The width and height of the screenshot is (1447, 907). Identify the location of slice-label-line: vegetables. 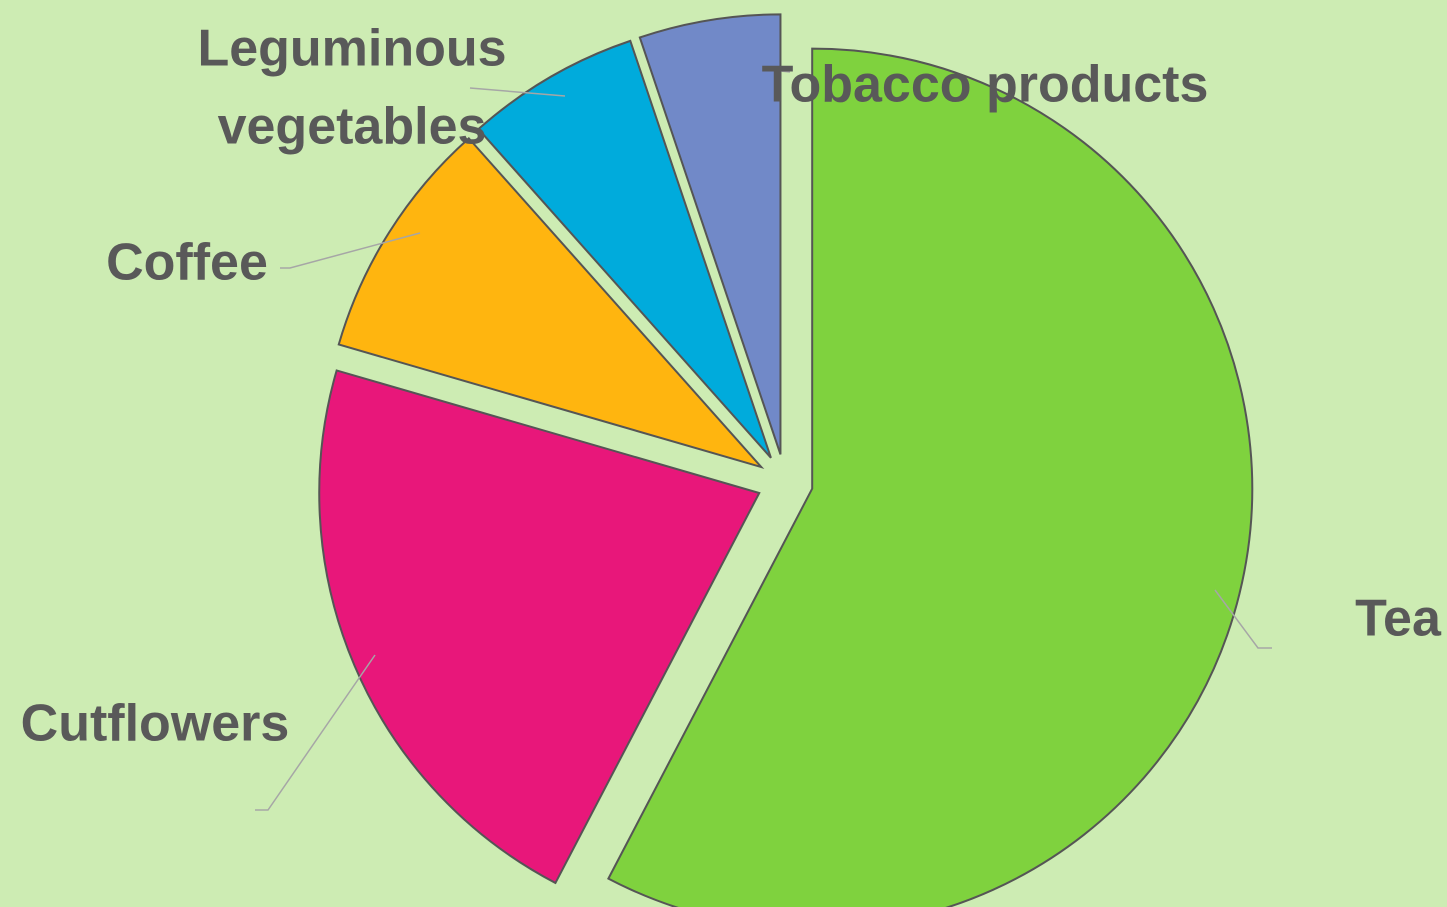
(352, 127).